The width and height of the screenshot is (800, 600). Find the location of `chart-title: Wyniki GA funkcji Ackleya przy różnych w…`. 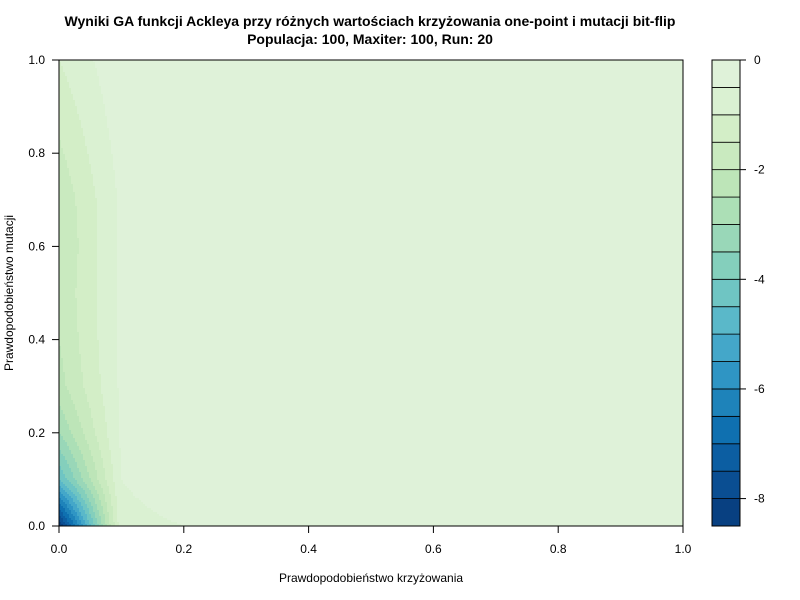

chart-title: Wyniki GA funkcji Ackleya przy różnych w… is located at coordinates (370, 21).